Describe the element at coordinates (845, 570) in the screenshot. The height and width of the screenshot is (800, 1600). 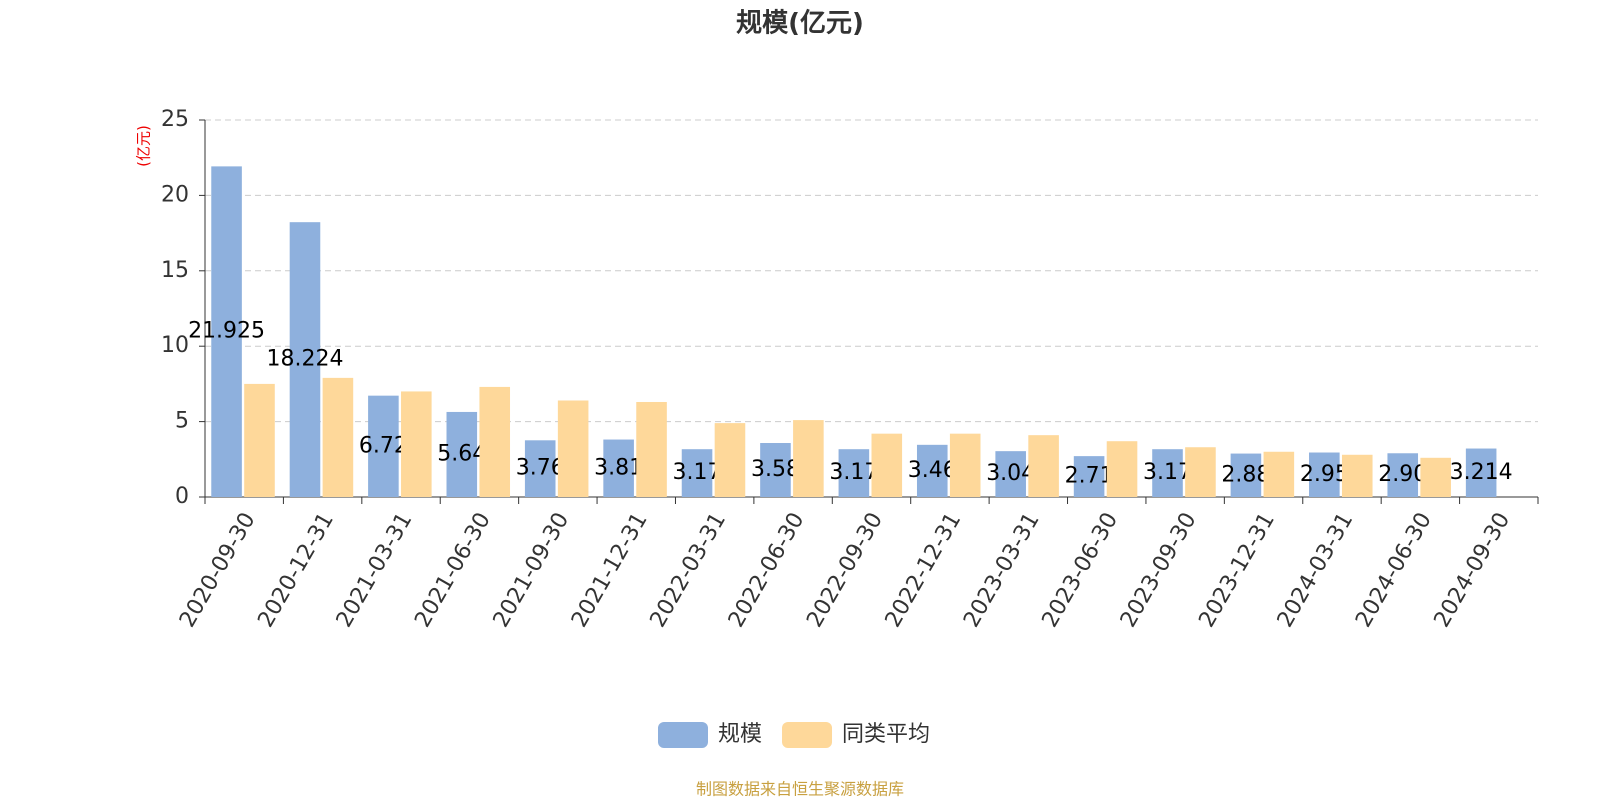
I see `x-tick-label: 2022-09-30` at that location.